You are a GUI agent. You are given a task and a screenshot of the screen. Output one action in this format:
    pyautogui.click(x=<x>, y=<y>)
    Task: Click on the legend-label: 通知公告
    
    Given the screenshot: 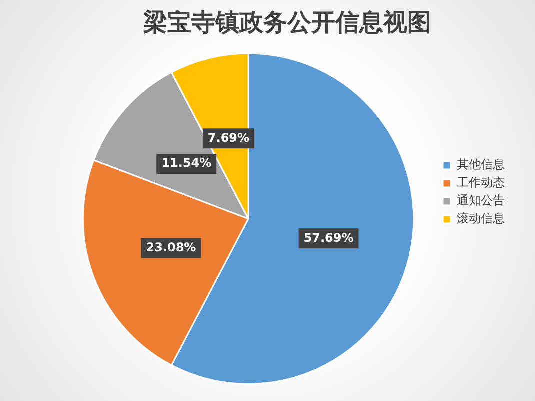 What is the action you would take?
    pyautogui.click(x=481, y=201)
    